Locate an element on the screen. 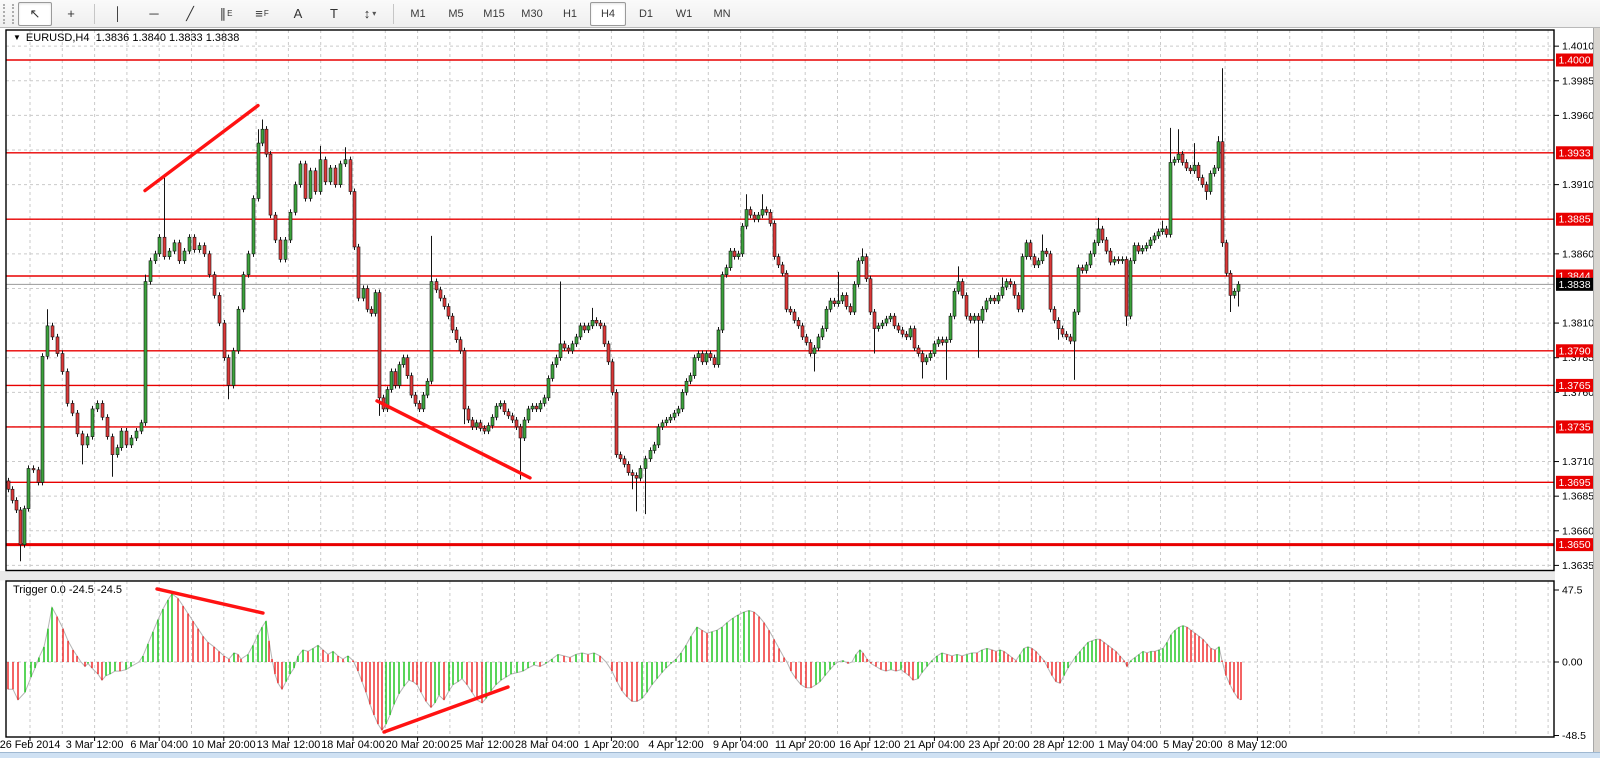  text-label-tool-button: T is located at coordinates (334, 14).